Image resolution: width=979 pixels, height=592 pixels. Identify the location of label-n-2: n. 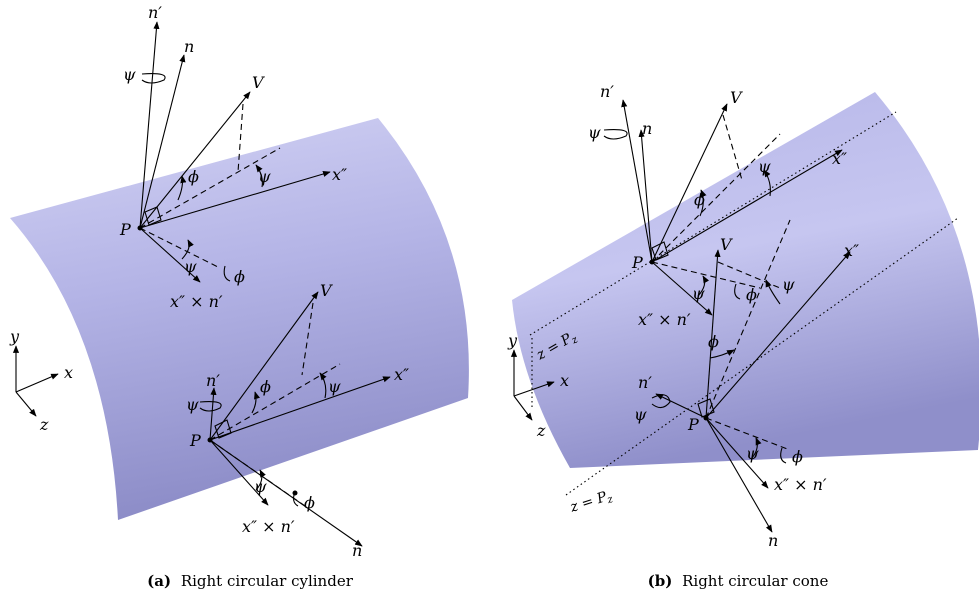
(357, 550).